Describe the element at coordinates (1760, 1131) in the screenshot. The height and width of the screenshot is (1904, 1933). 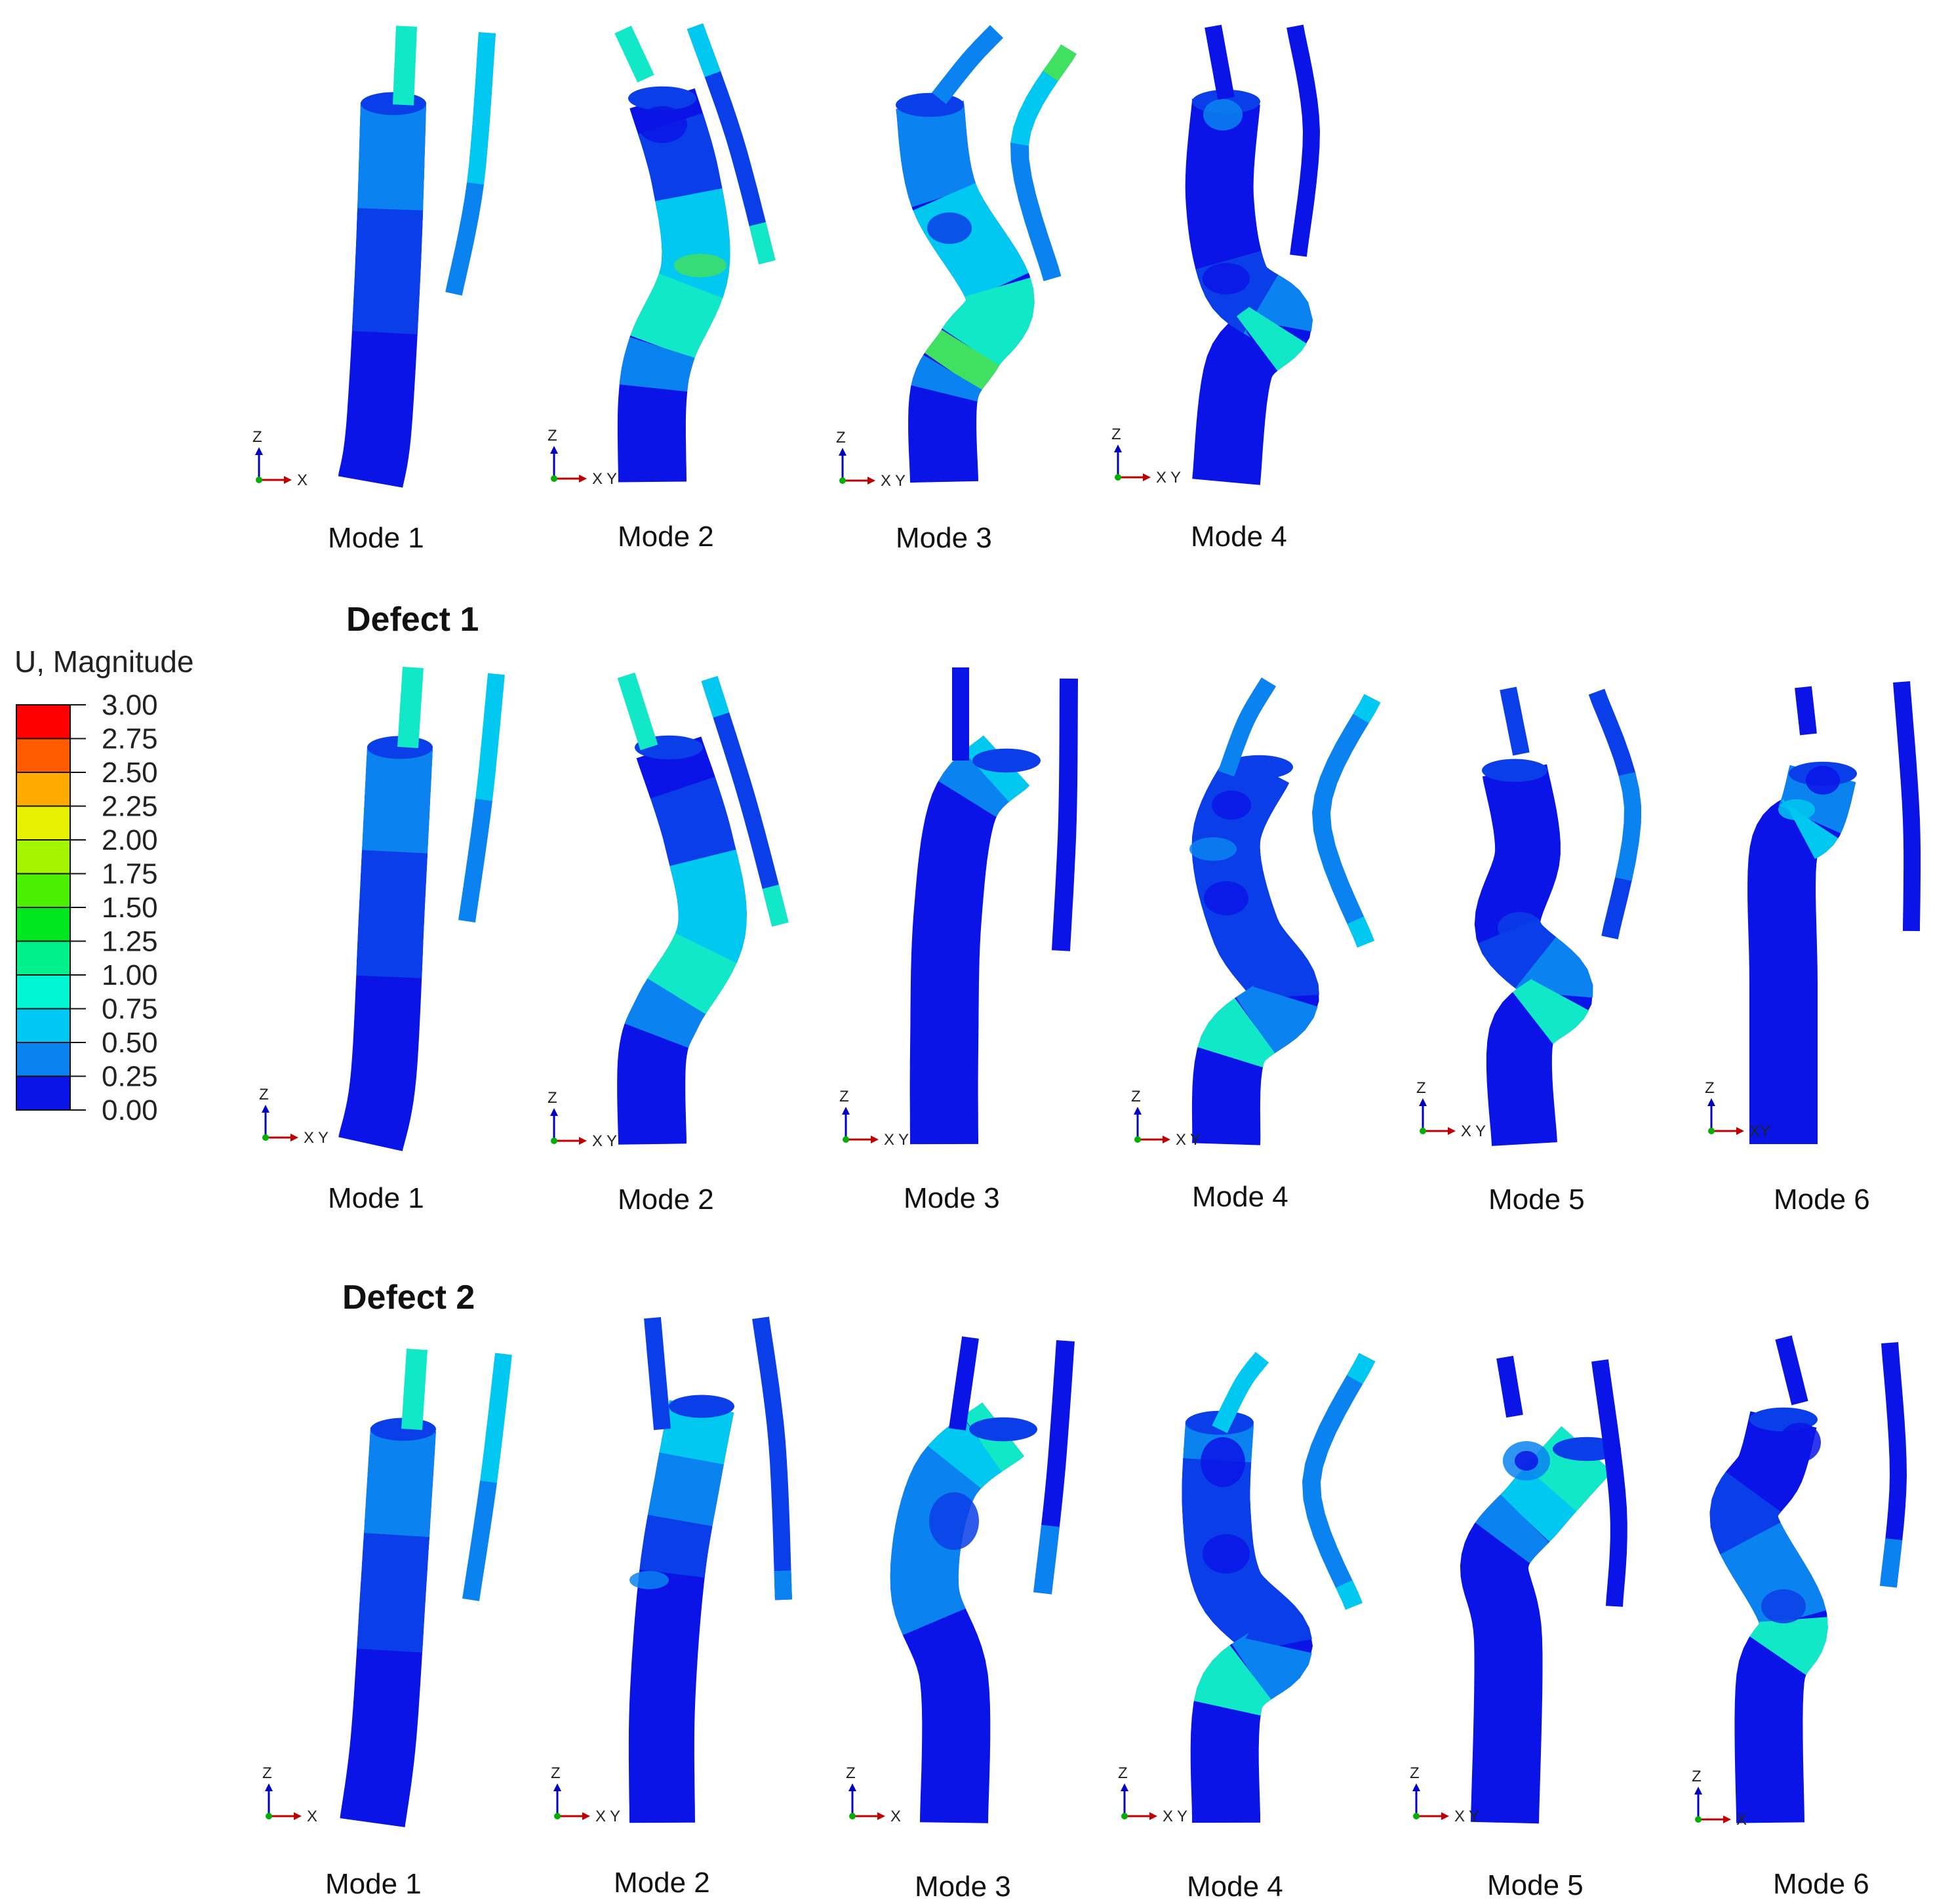
I see `triad-label-x: XY` at that location.